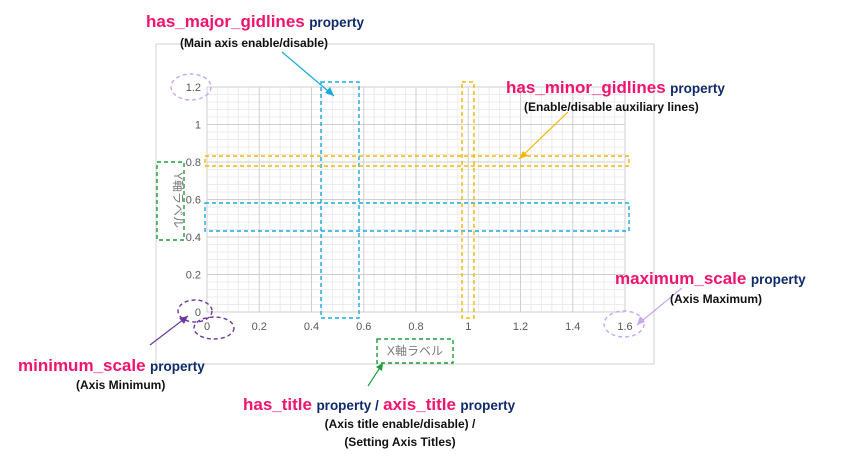  I want to click on maximum-scale-property-name: maximum_scale, so click(681, 278).